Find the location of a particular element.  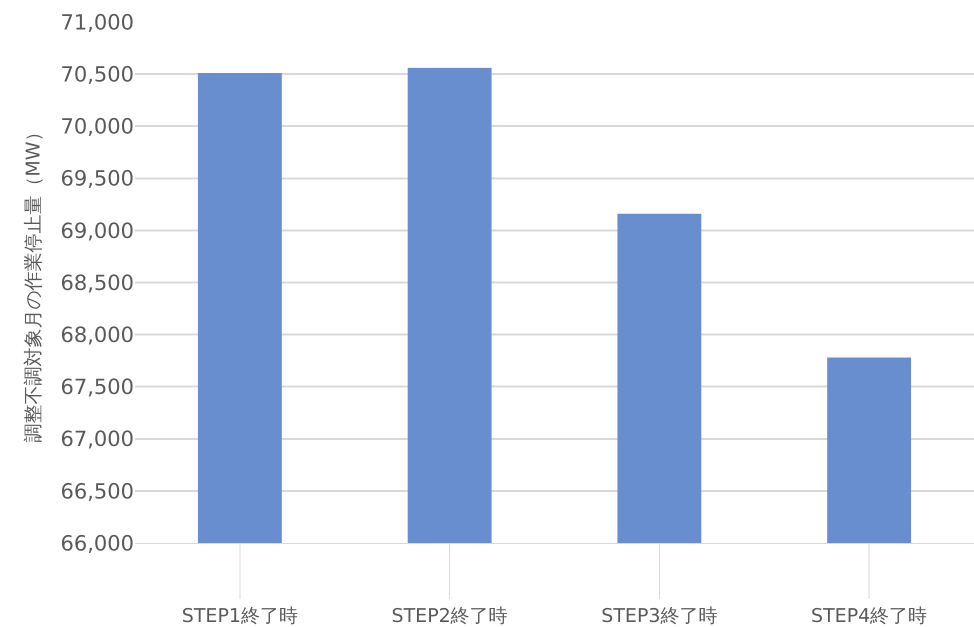

y-tick-label: 68,000 is located at coordinates (97, 334).